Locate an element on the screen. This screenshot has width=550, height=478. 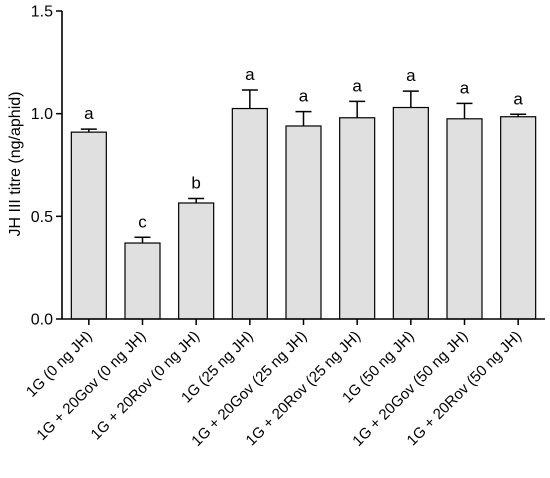
significance-label-3: b is located at coordinates (195, 182).